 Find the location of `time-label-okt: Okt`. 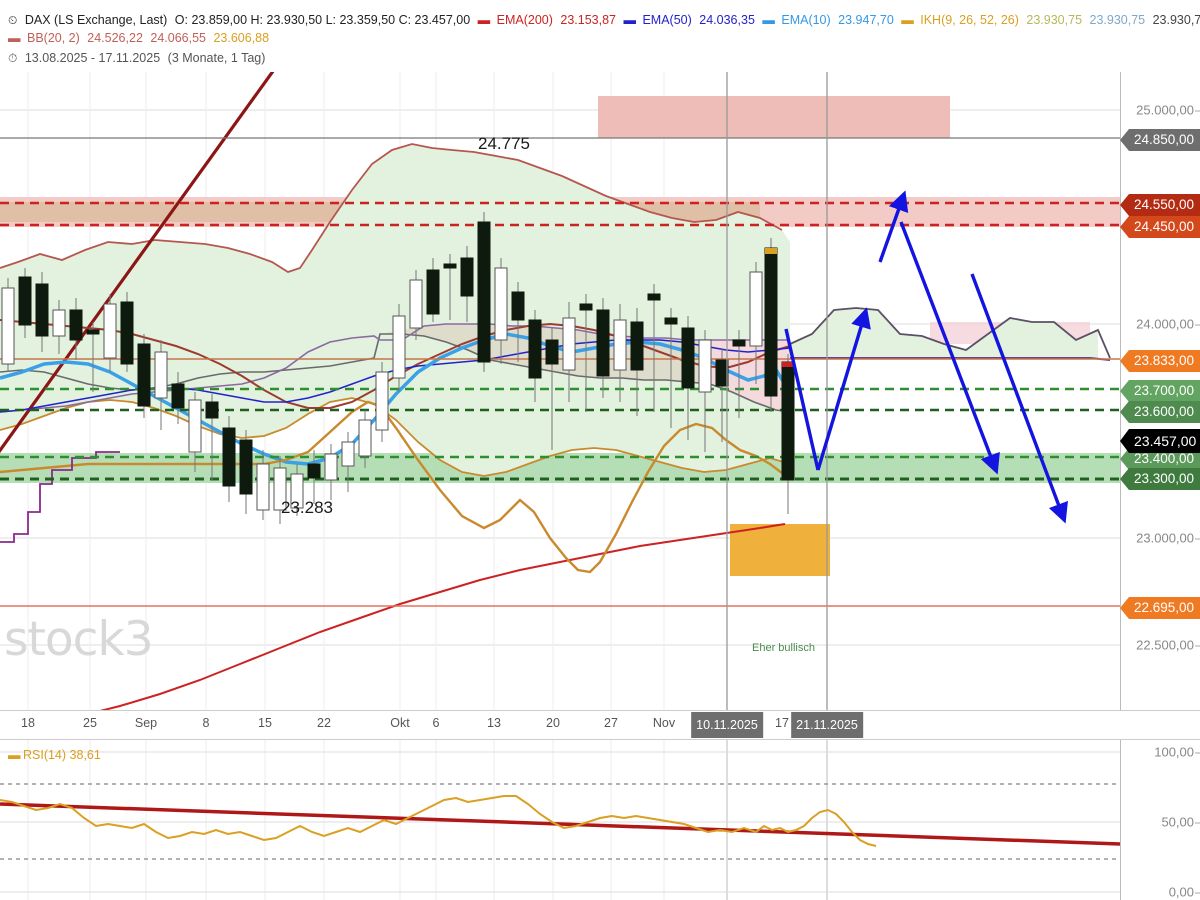

time-label-okt: Okt is located at coordinates (400, 723).